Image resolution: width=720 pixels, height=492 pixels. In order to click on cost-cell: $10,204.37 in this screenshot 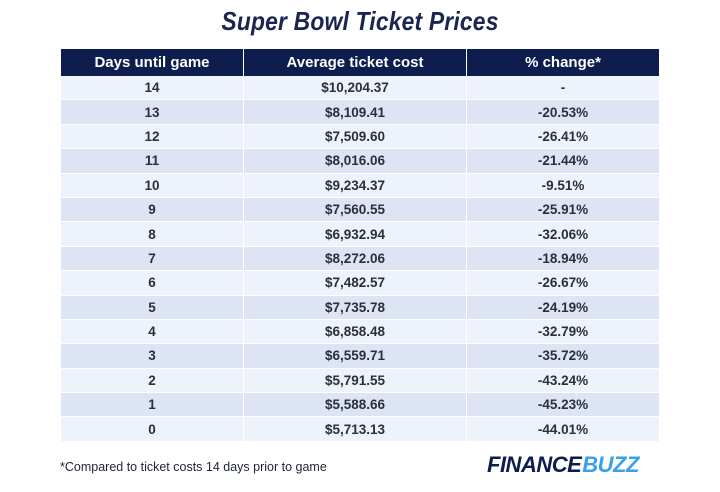, I will do `click(355, 88)`.